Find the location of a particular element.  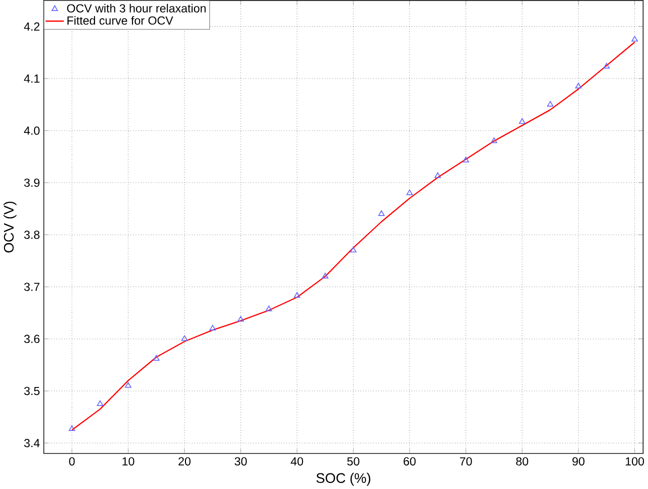

x-tick-label: 30 is located at coordinates (240, 461).